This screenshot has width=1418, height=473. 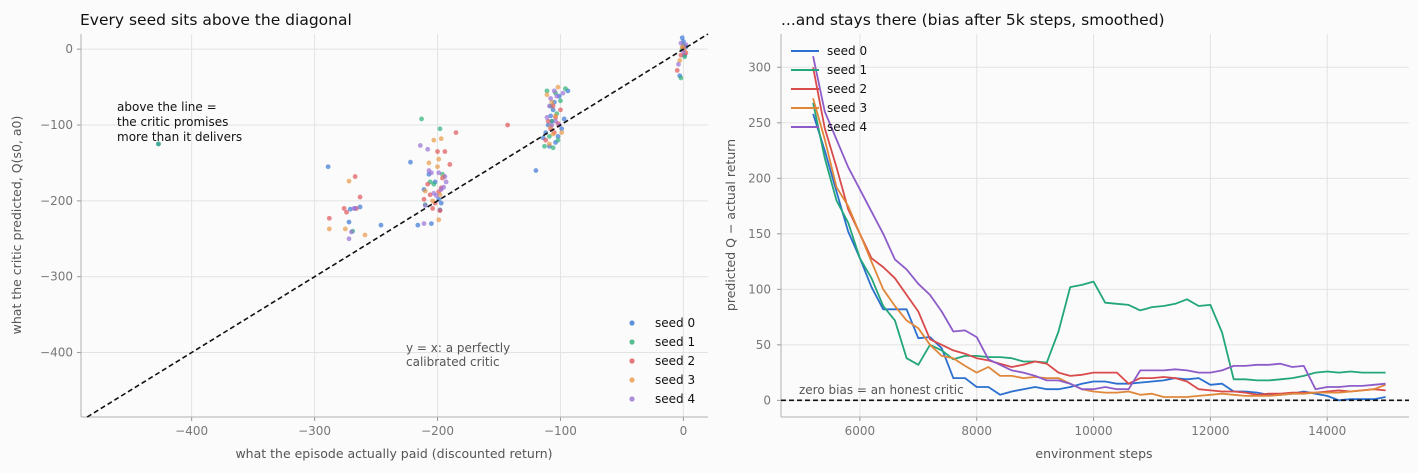 What do you see at coordinates (847, 108) in the screenshot?
I see `legend-label: seed 3` at bounding box center [847, 108].